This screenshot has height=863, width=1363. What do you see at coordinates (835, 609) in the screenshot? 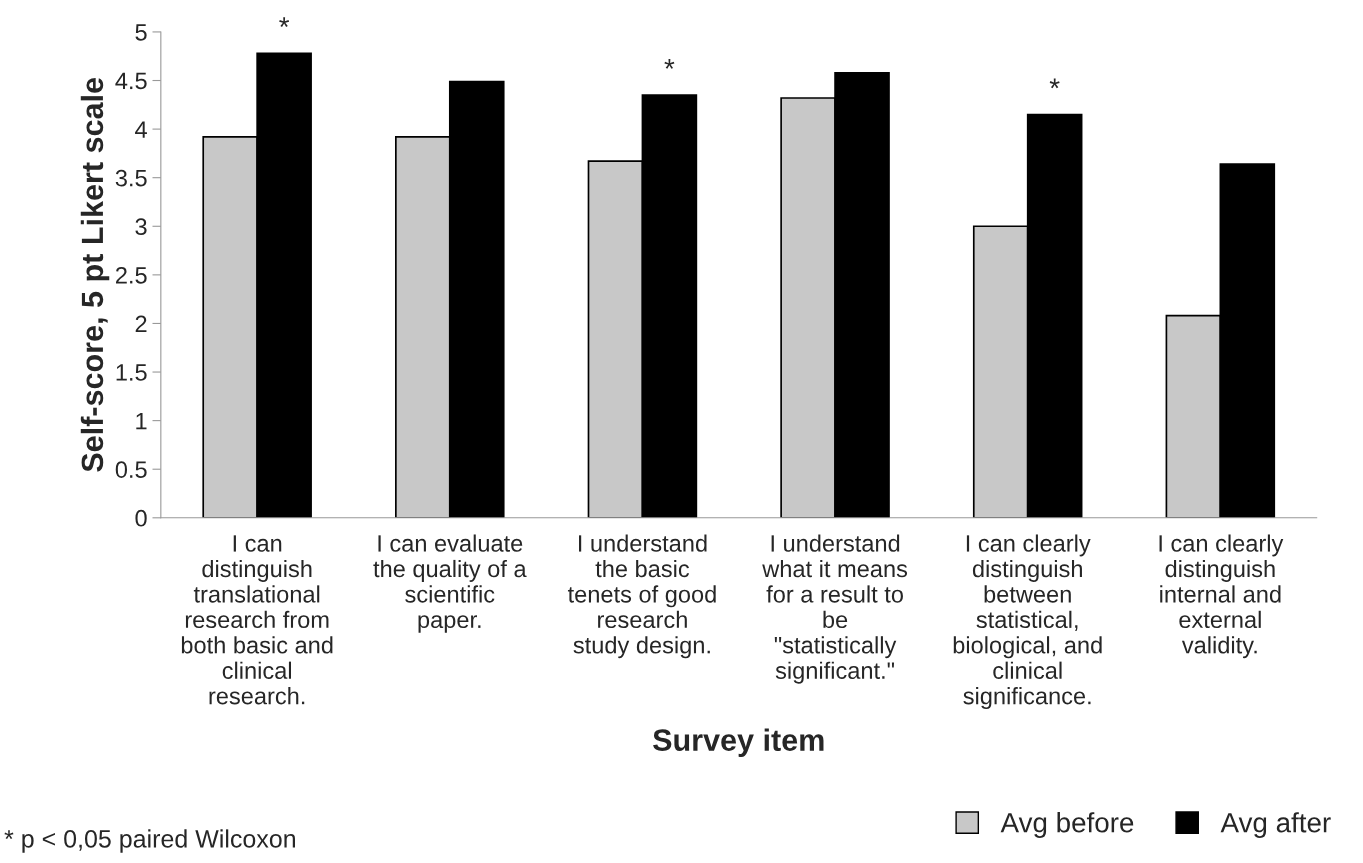
I see `x-tick-label: I understand what it means for a result to be "statistically significant."` at bounding box center [835, 609].